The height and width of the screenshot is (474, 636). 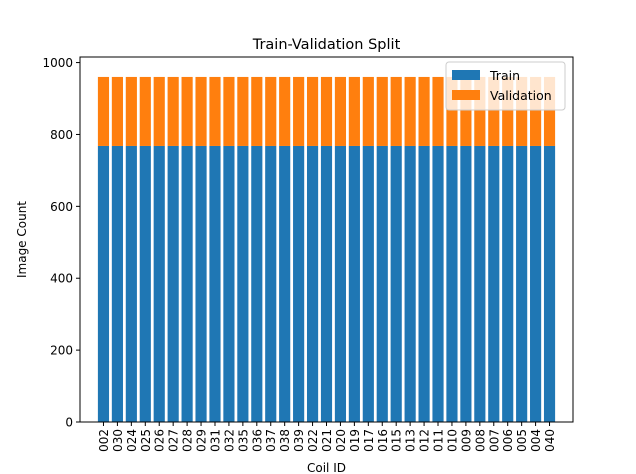 I want to click on x-tick-label-022: 022, so click(x=313, y=440).